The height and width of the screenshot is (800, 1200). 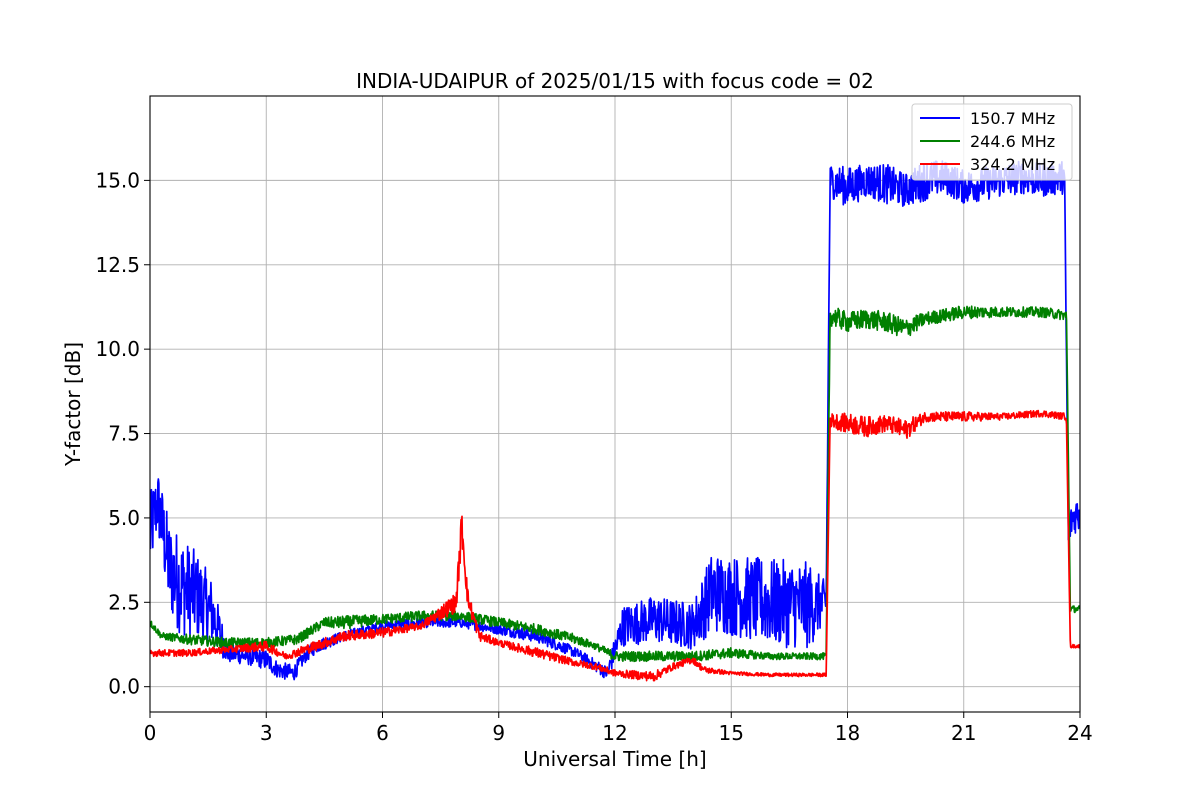 I want to click on x-tick-label: 15, so click(x=731, y=733).